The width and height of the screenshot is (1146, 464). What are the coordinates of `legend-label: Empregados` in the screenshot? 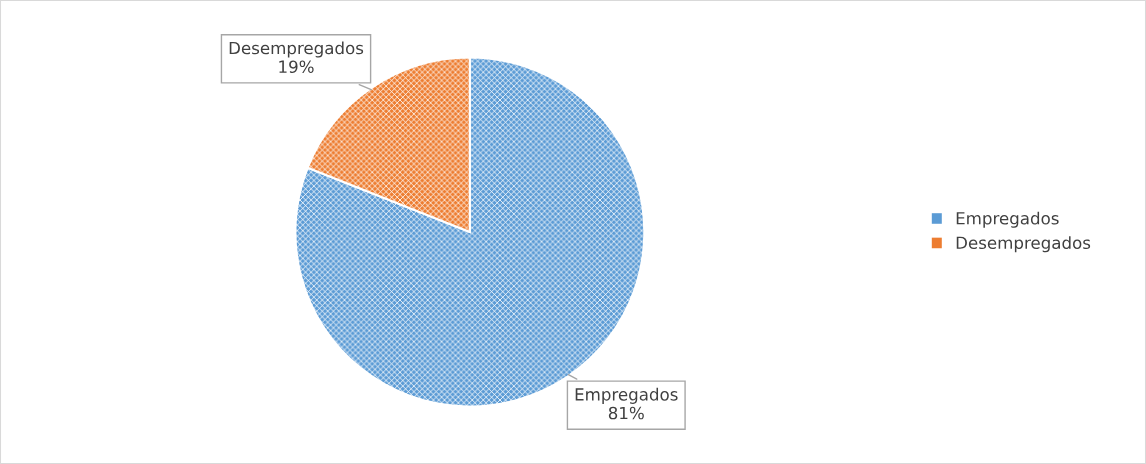 It's located at (1007, 219).